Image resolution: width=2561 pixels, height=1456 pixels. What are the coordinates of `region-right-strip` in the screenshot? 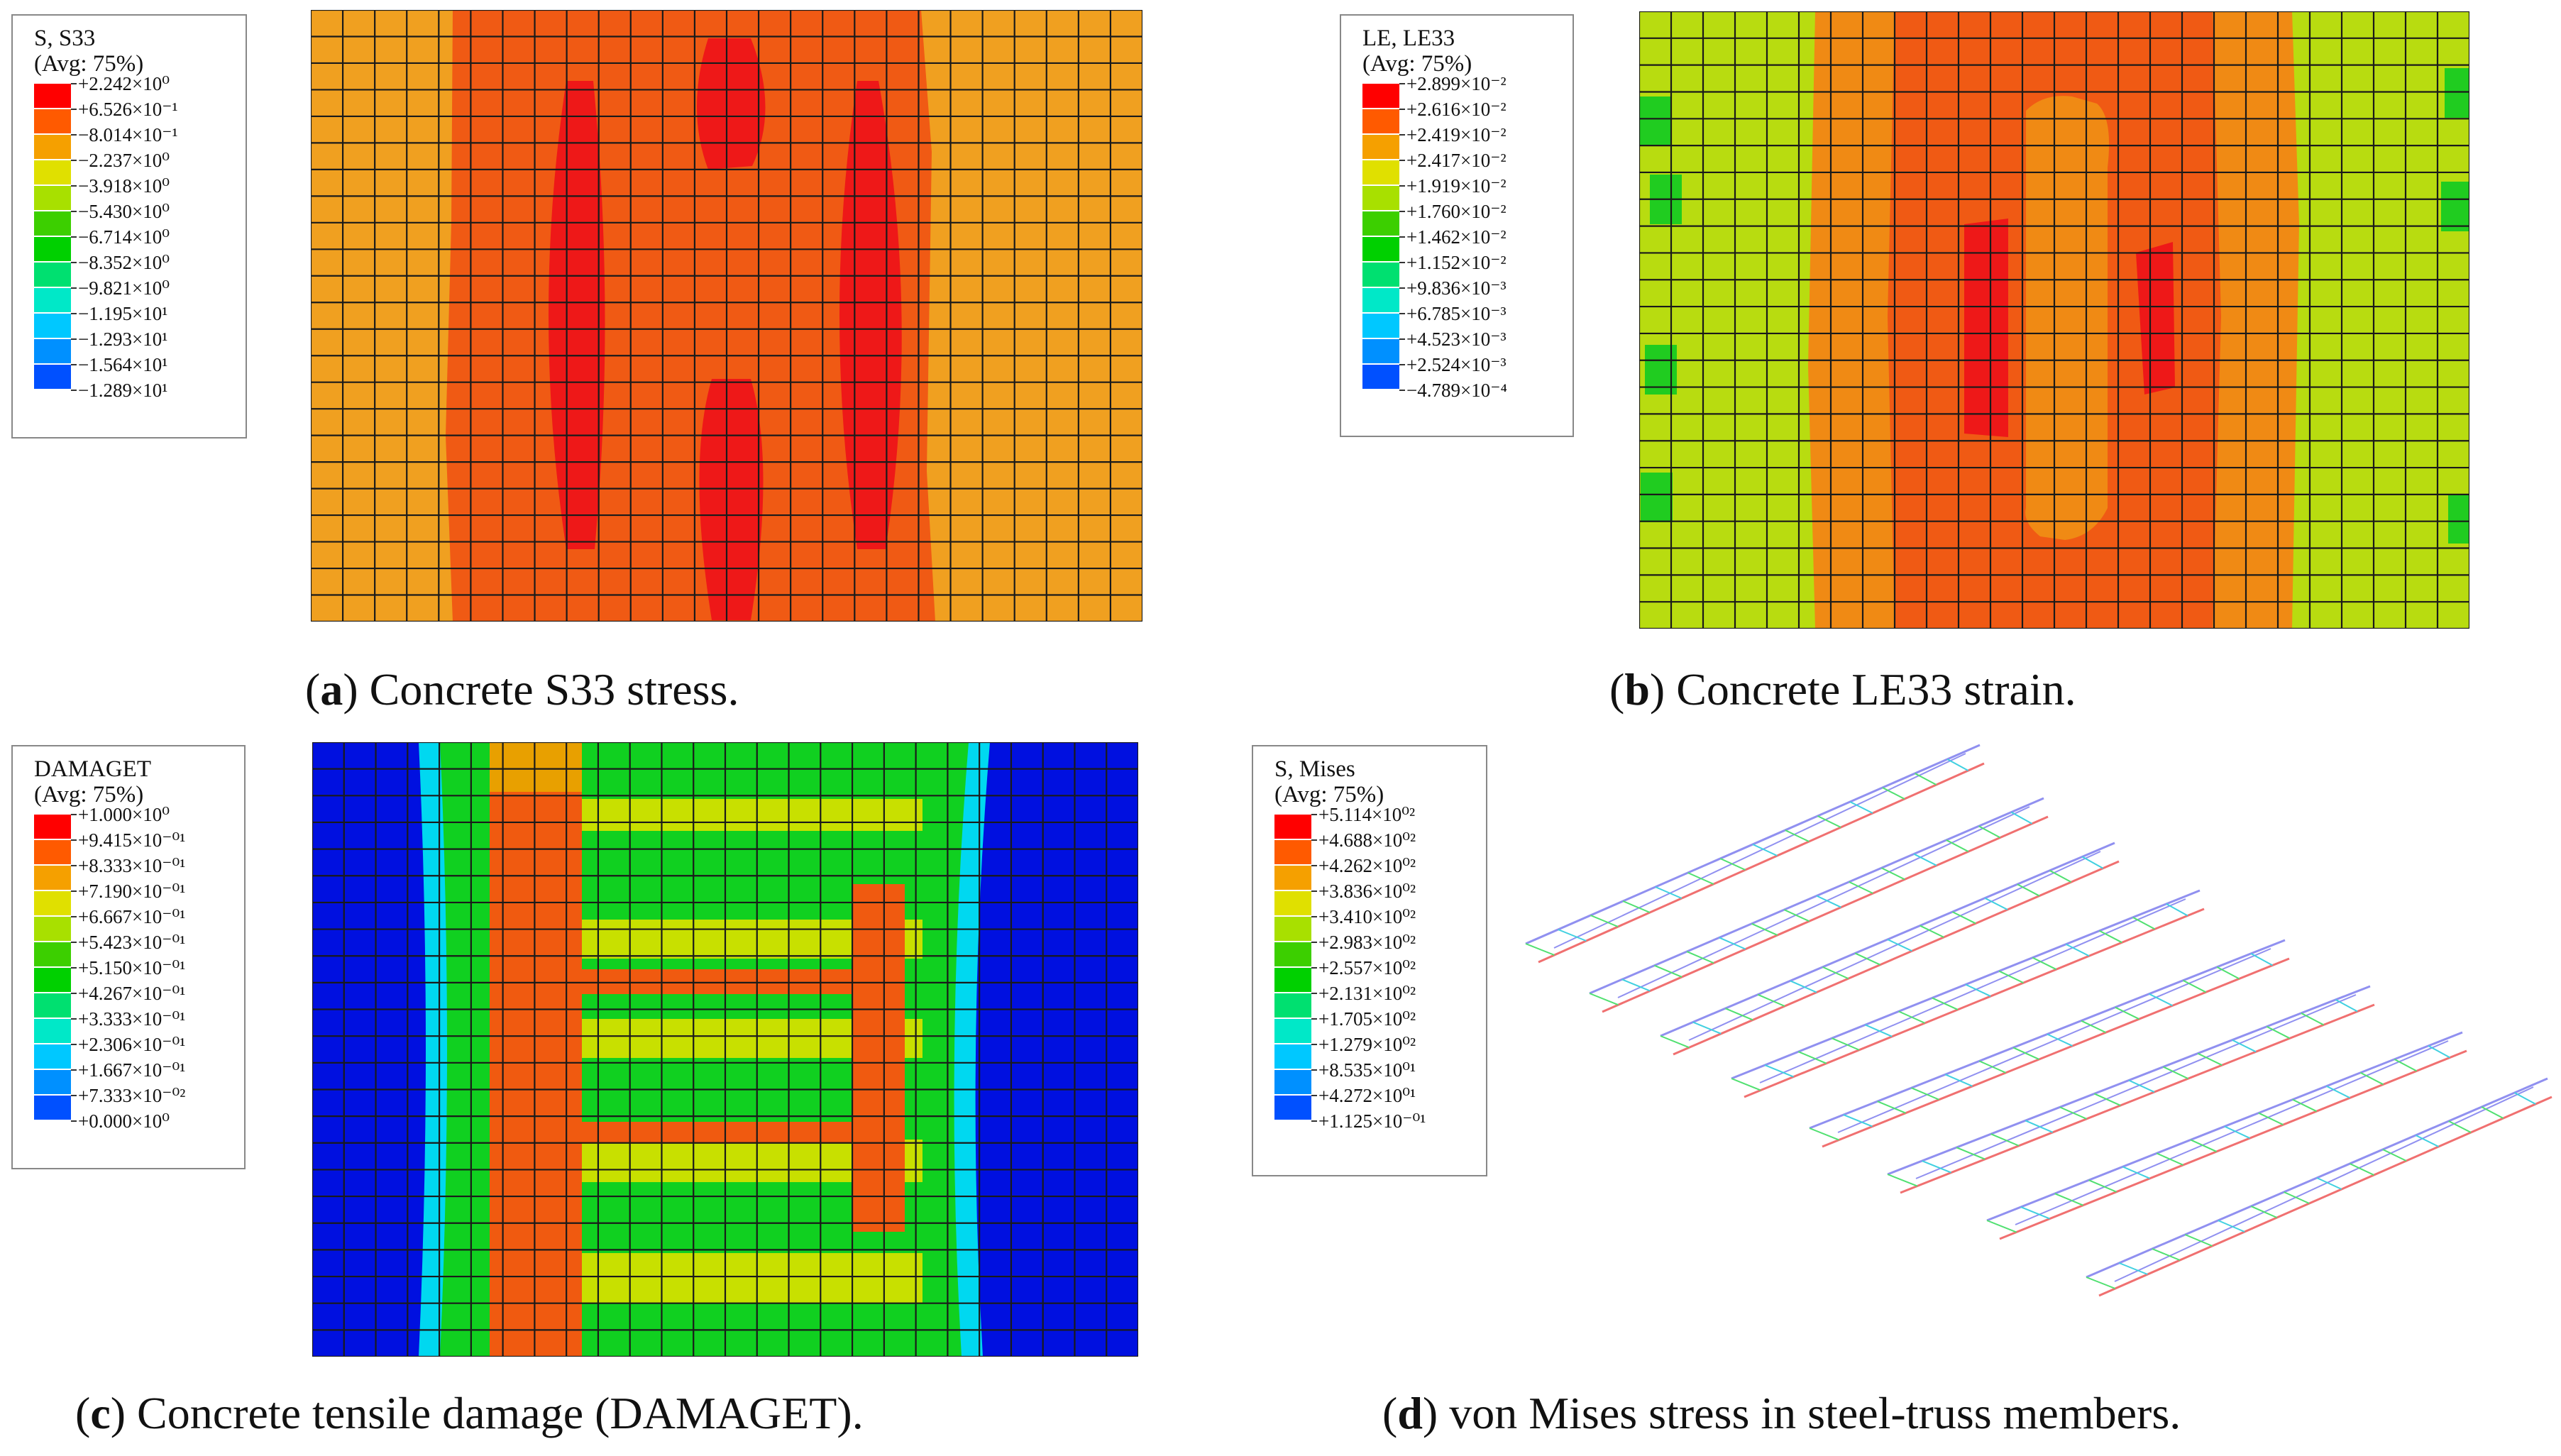 It's located at (879, 1058).